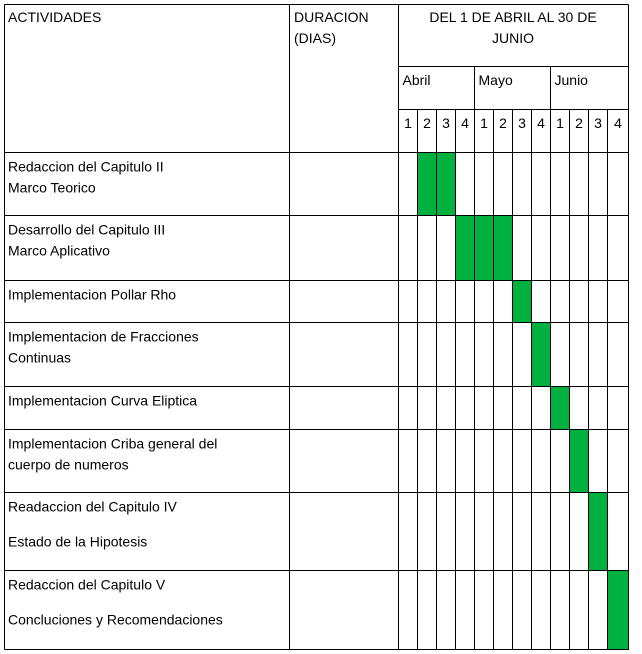  What do you see at coordinates (417, 80) in the screenshot?
I see `month-label: Abril` at bounding box center [417, 80].